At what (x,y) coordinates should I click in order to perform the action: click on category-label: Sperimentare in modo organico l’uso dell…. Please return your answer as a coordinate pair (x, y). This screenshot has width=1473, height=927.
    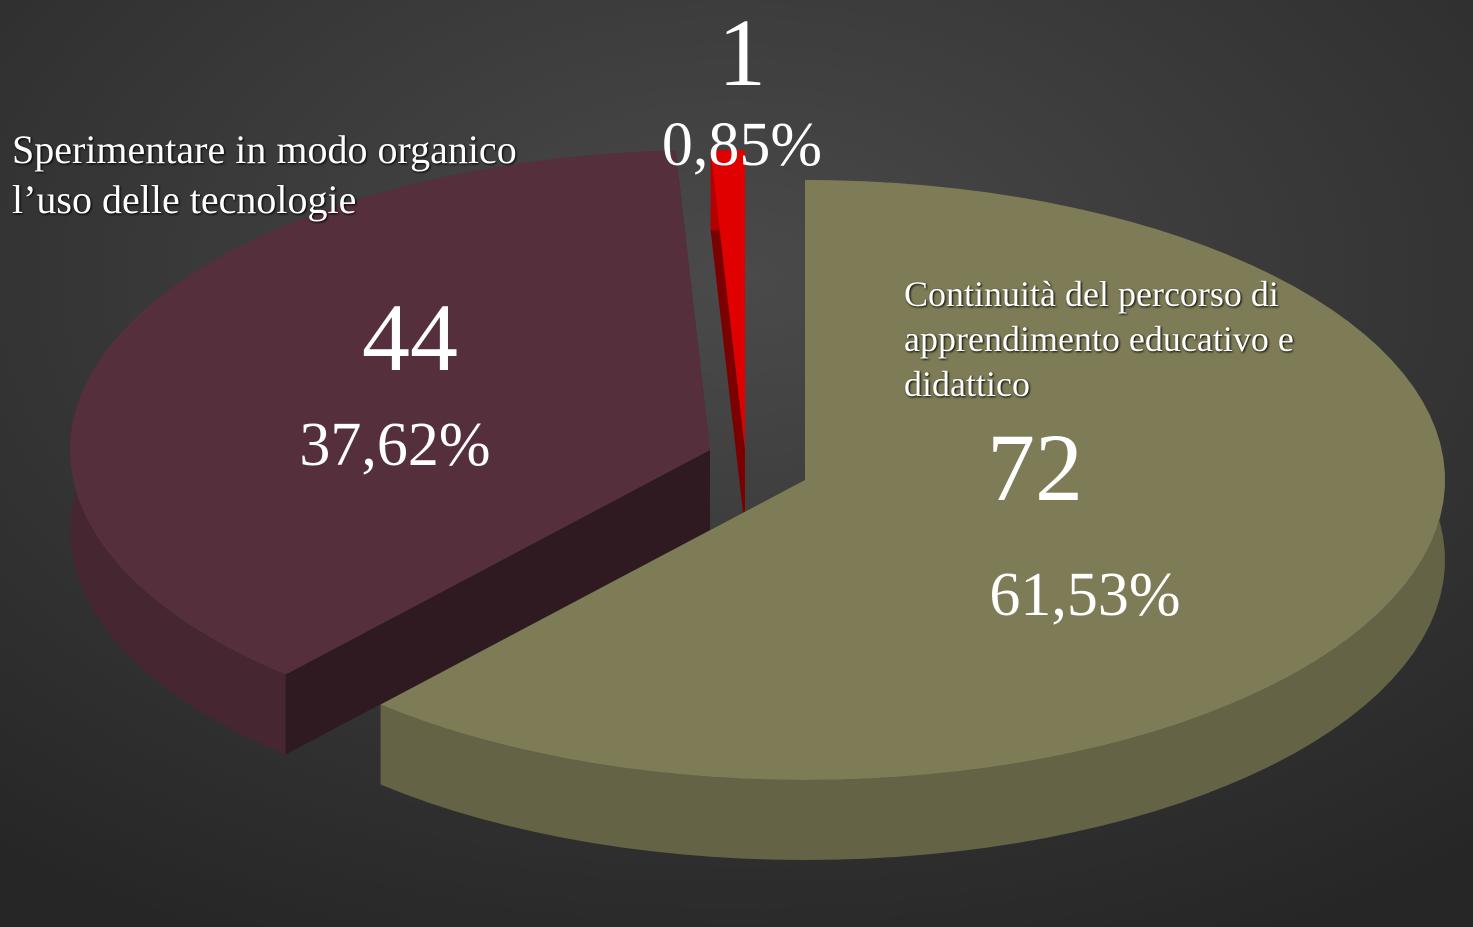
    Looking at the image, I should click on (264, 174).